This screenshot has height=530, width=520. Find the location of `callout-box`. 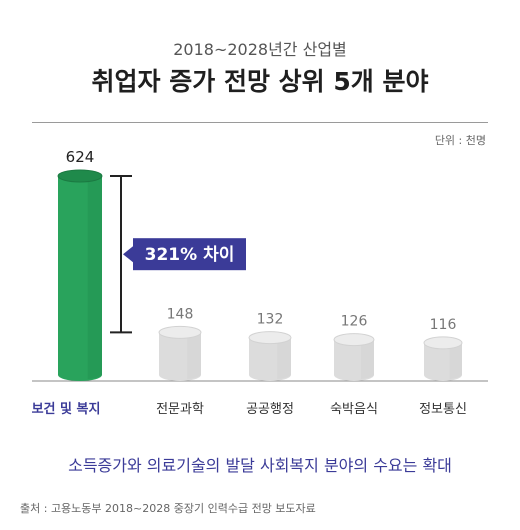

callout-box is located at coordinates (189, 254).